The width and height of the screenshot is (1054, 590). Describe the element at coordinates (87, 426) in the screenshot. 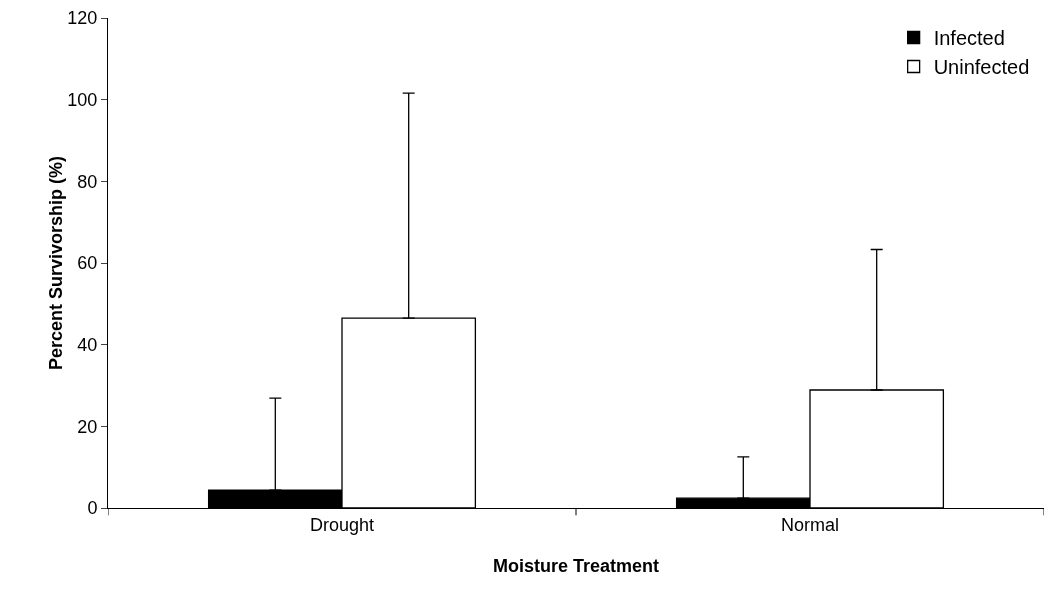

I see `y-tick-label: 20` at that location.